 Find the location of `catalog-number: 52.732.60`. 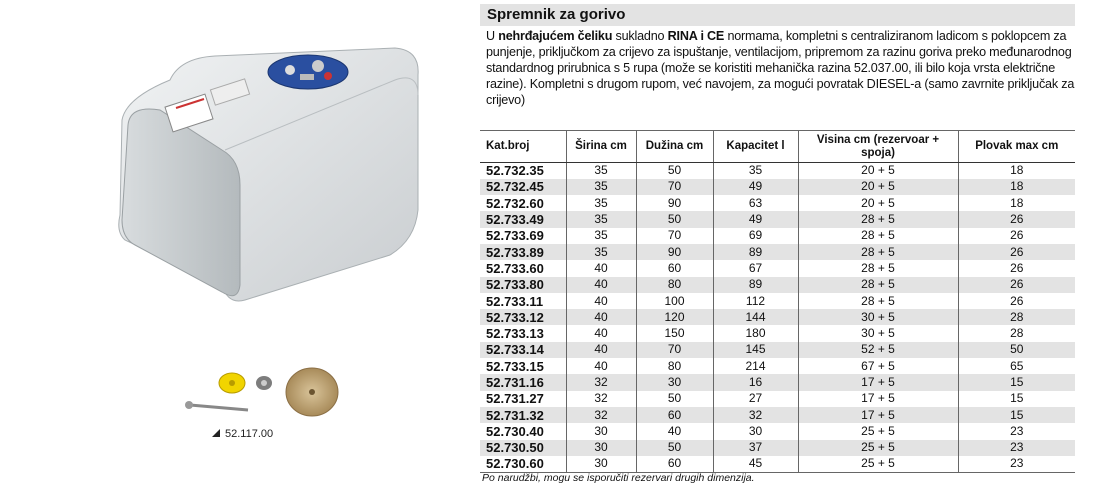

catalog-number: 52.732.60 is located at coordinates (515, 203).